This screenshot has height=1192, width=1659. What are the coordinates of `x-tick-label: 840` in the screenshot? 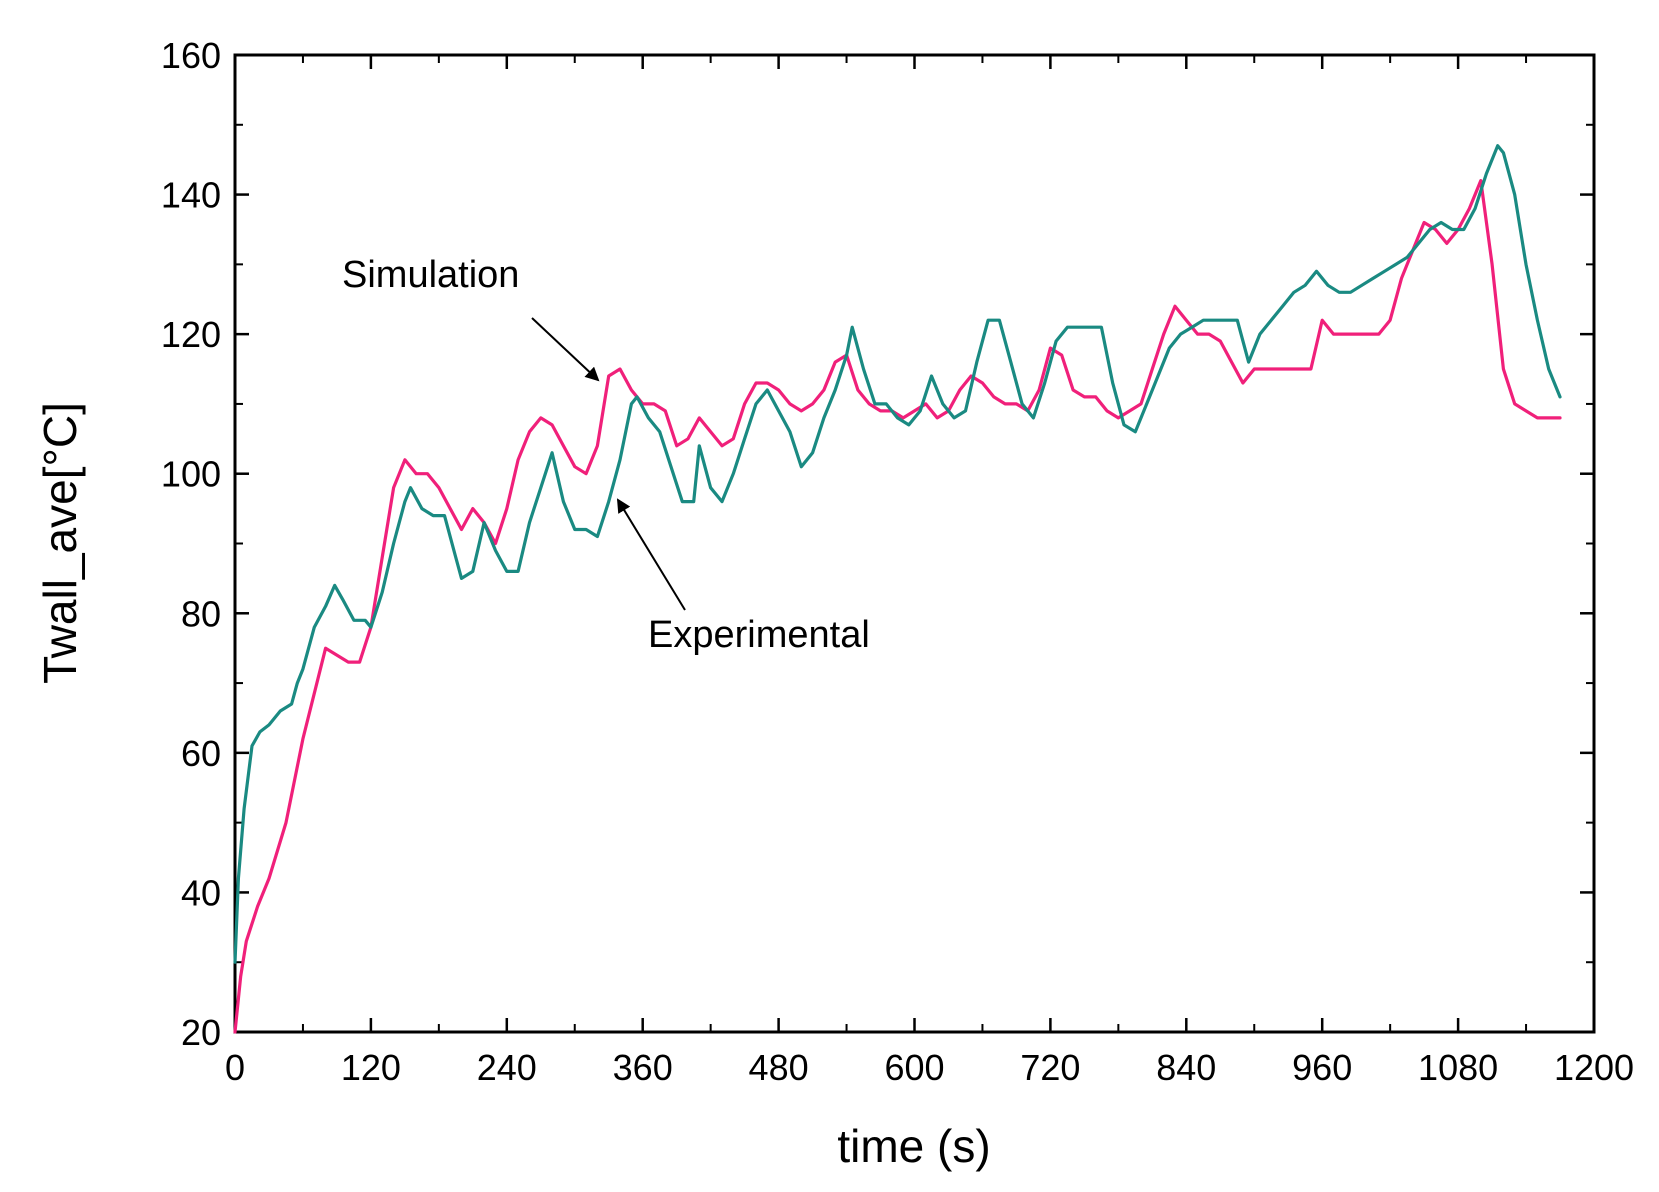 It's located at (1186, 1067).